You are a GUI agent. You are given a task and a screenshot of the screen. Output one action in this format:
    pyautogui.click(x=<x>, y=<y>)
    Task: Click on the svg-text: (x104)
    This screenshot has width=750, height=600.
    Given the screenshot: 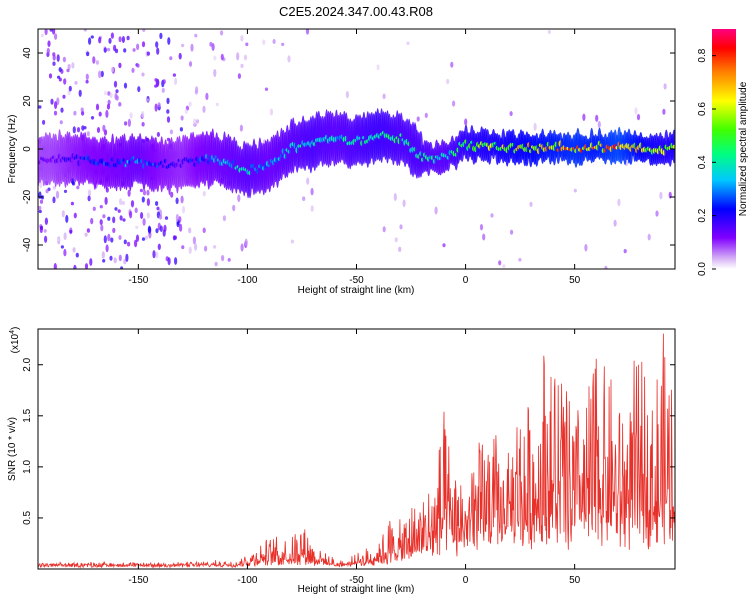 What is the action you would take?
    pyautogui.click(x=15, y=340)
    